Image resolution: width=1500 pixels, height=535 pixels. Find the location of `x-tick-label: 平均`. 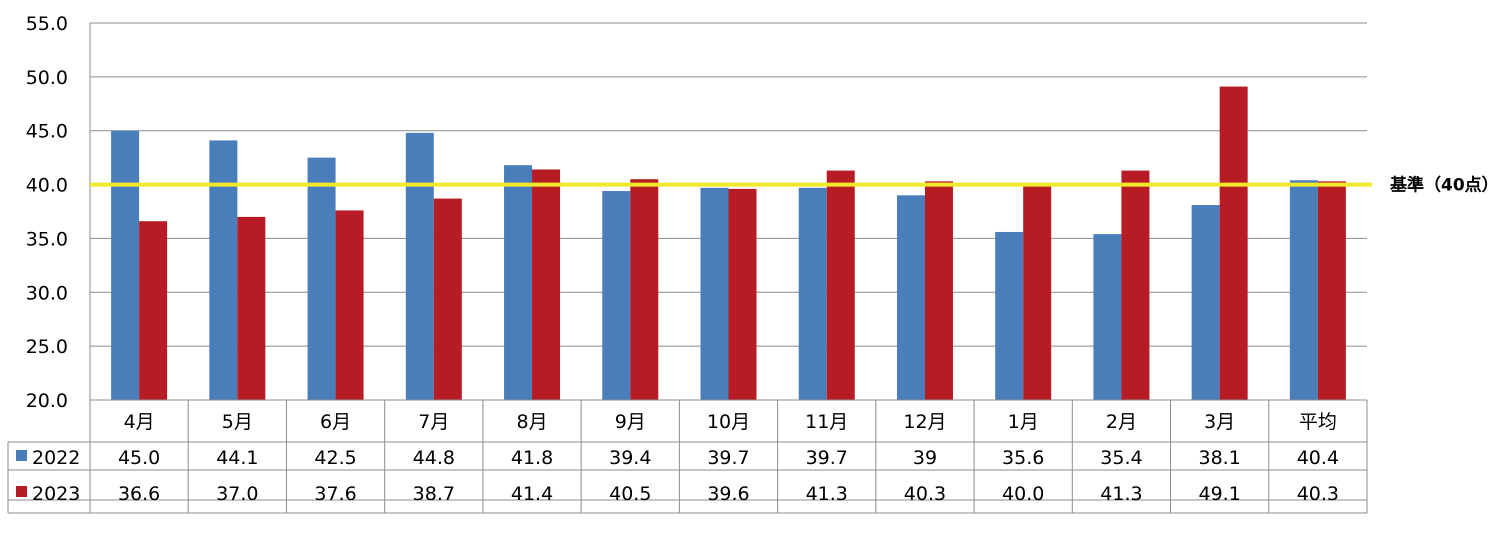

x-tick-label: 平均 is located at coordinates (1318, 422).